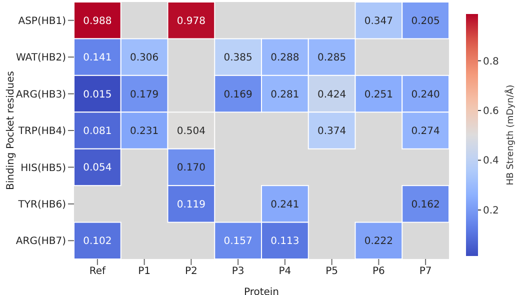  What do you see at coordinates (285, 272) in the screenshot?
I see `x-tick-label: P4` at bounding box center [285, 272].